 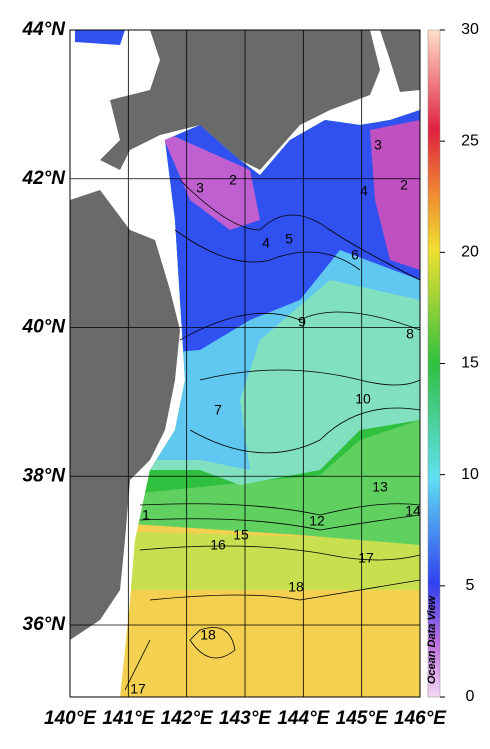 What do you see at coordinates (128, 718) in the screenshot?
I see `lon-label: 141°E` at bounding box center [128, 718].